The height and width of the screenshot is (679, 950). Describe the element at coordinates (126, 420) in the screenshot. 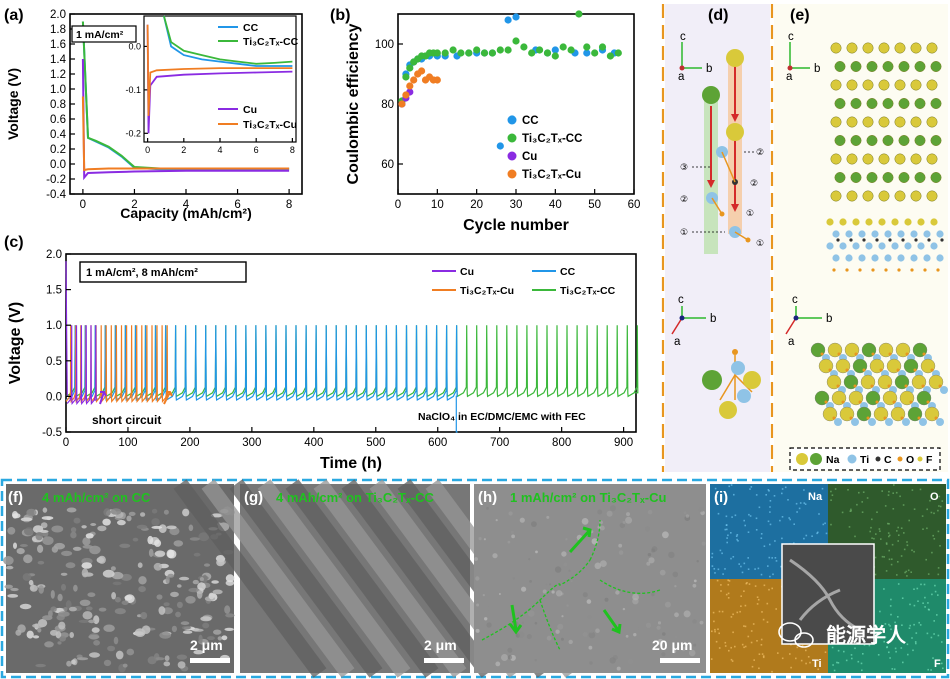

I see `short-circuit-annotation: short circuit` at that location.